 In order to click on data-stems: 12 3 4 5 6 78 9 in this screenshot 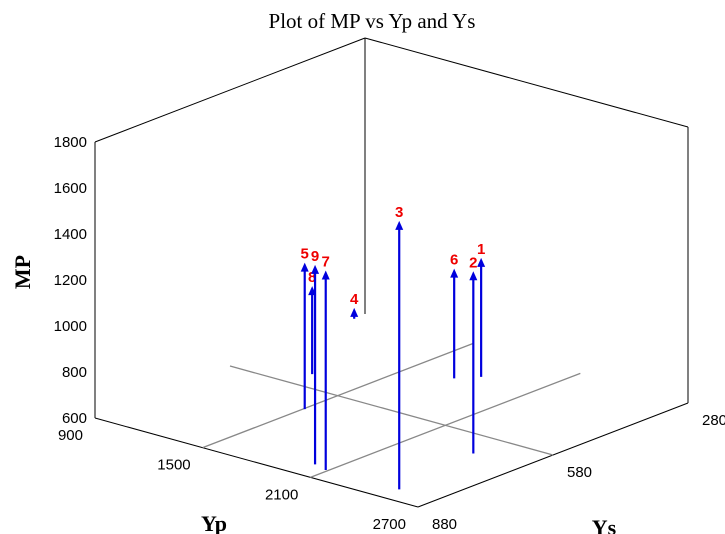, I will do `click(393, 347)`.